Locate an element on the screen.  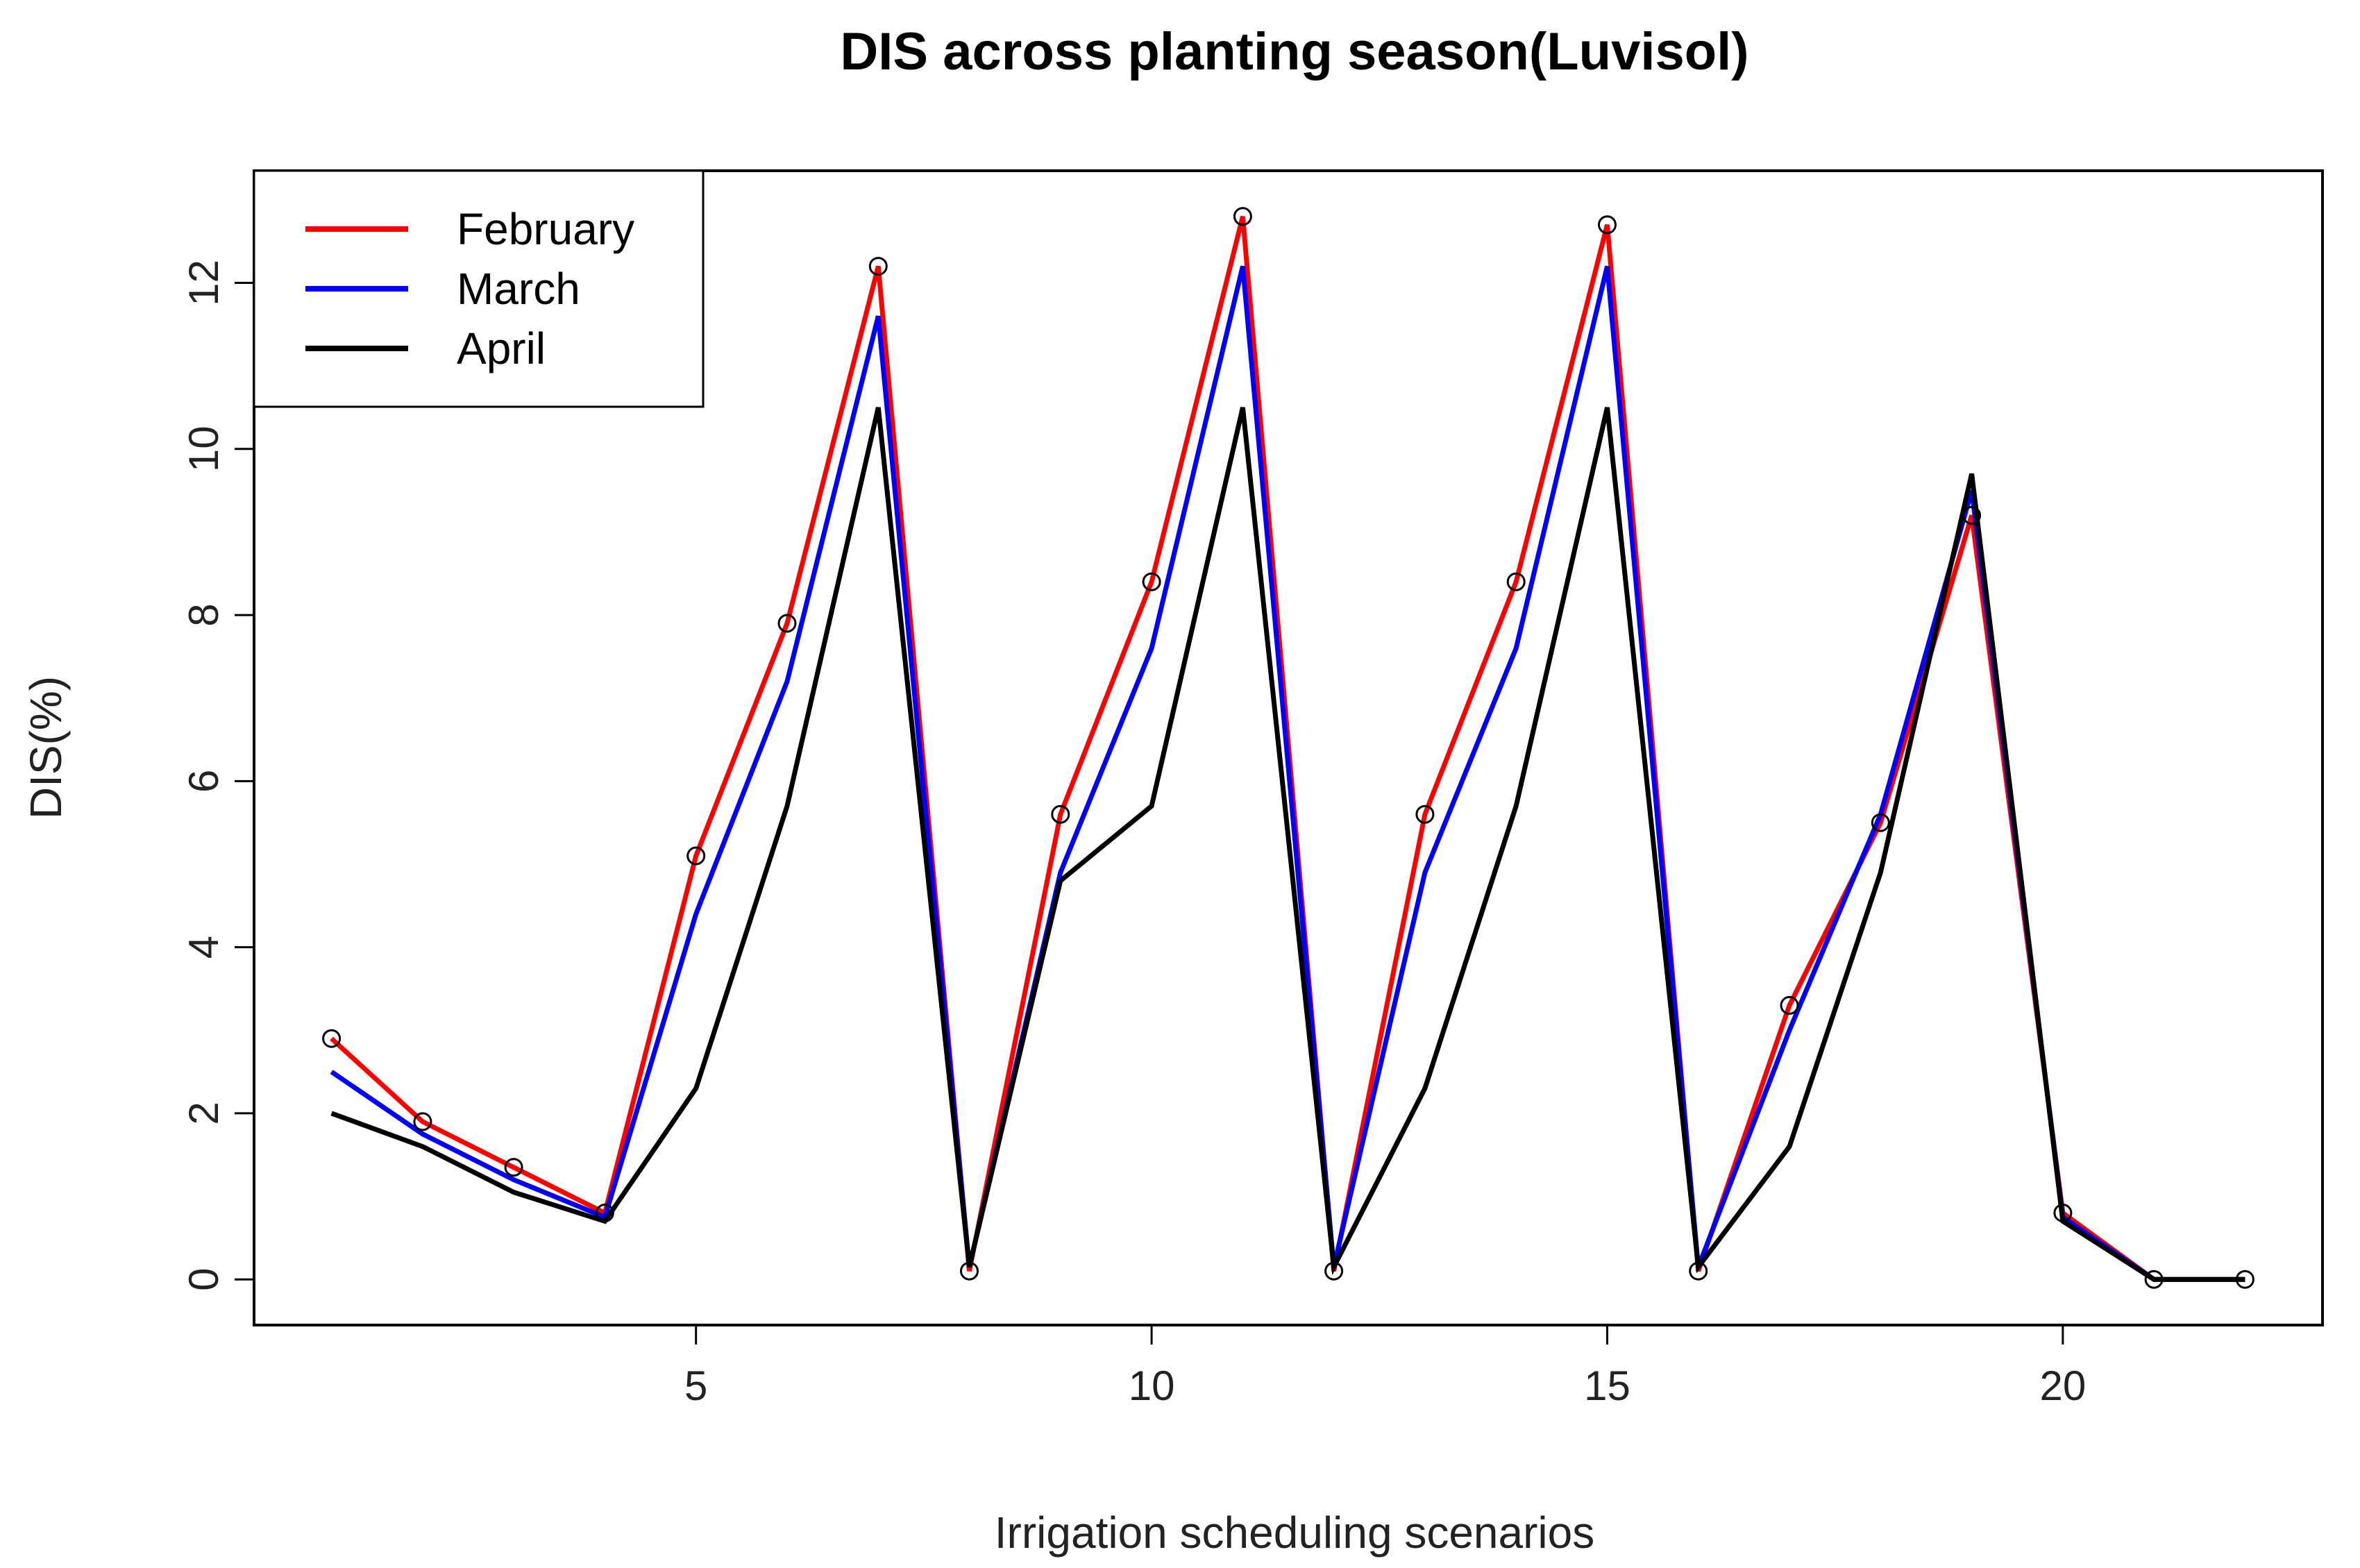
legend-label-april: April is located at coordinates (501, 348).